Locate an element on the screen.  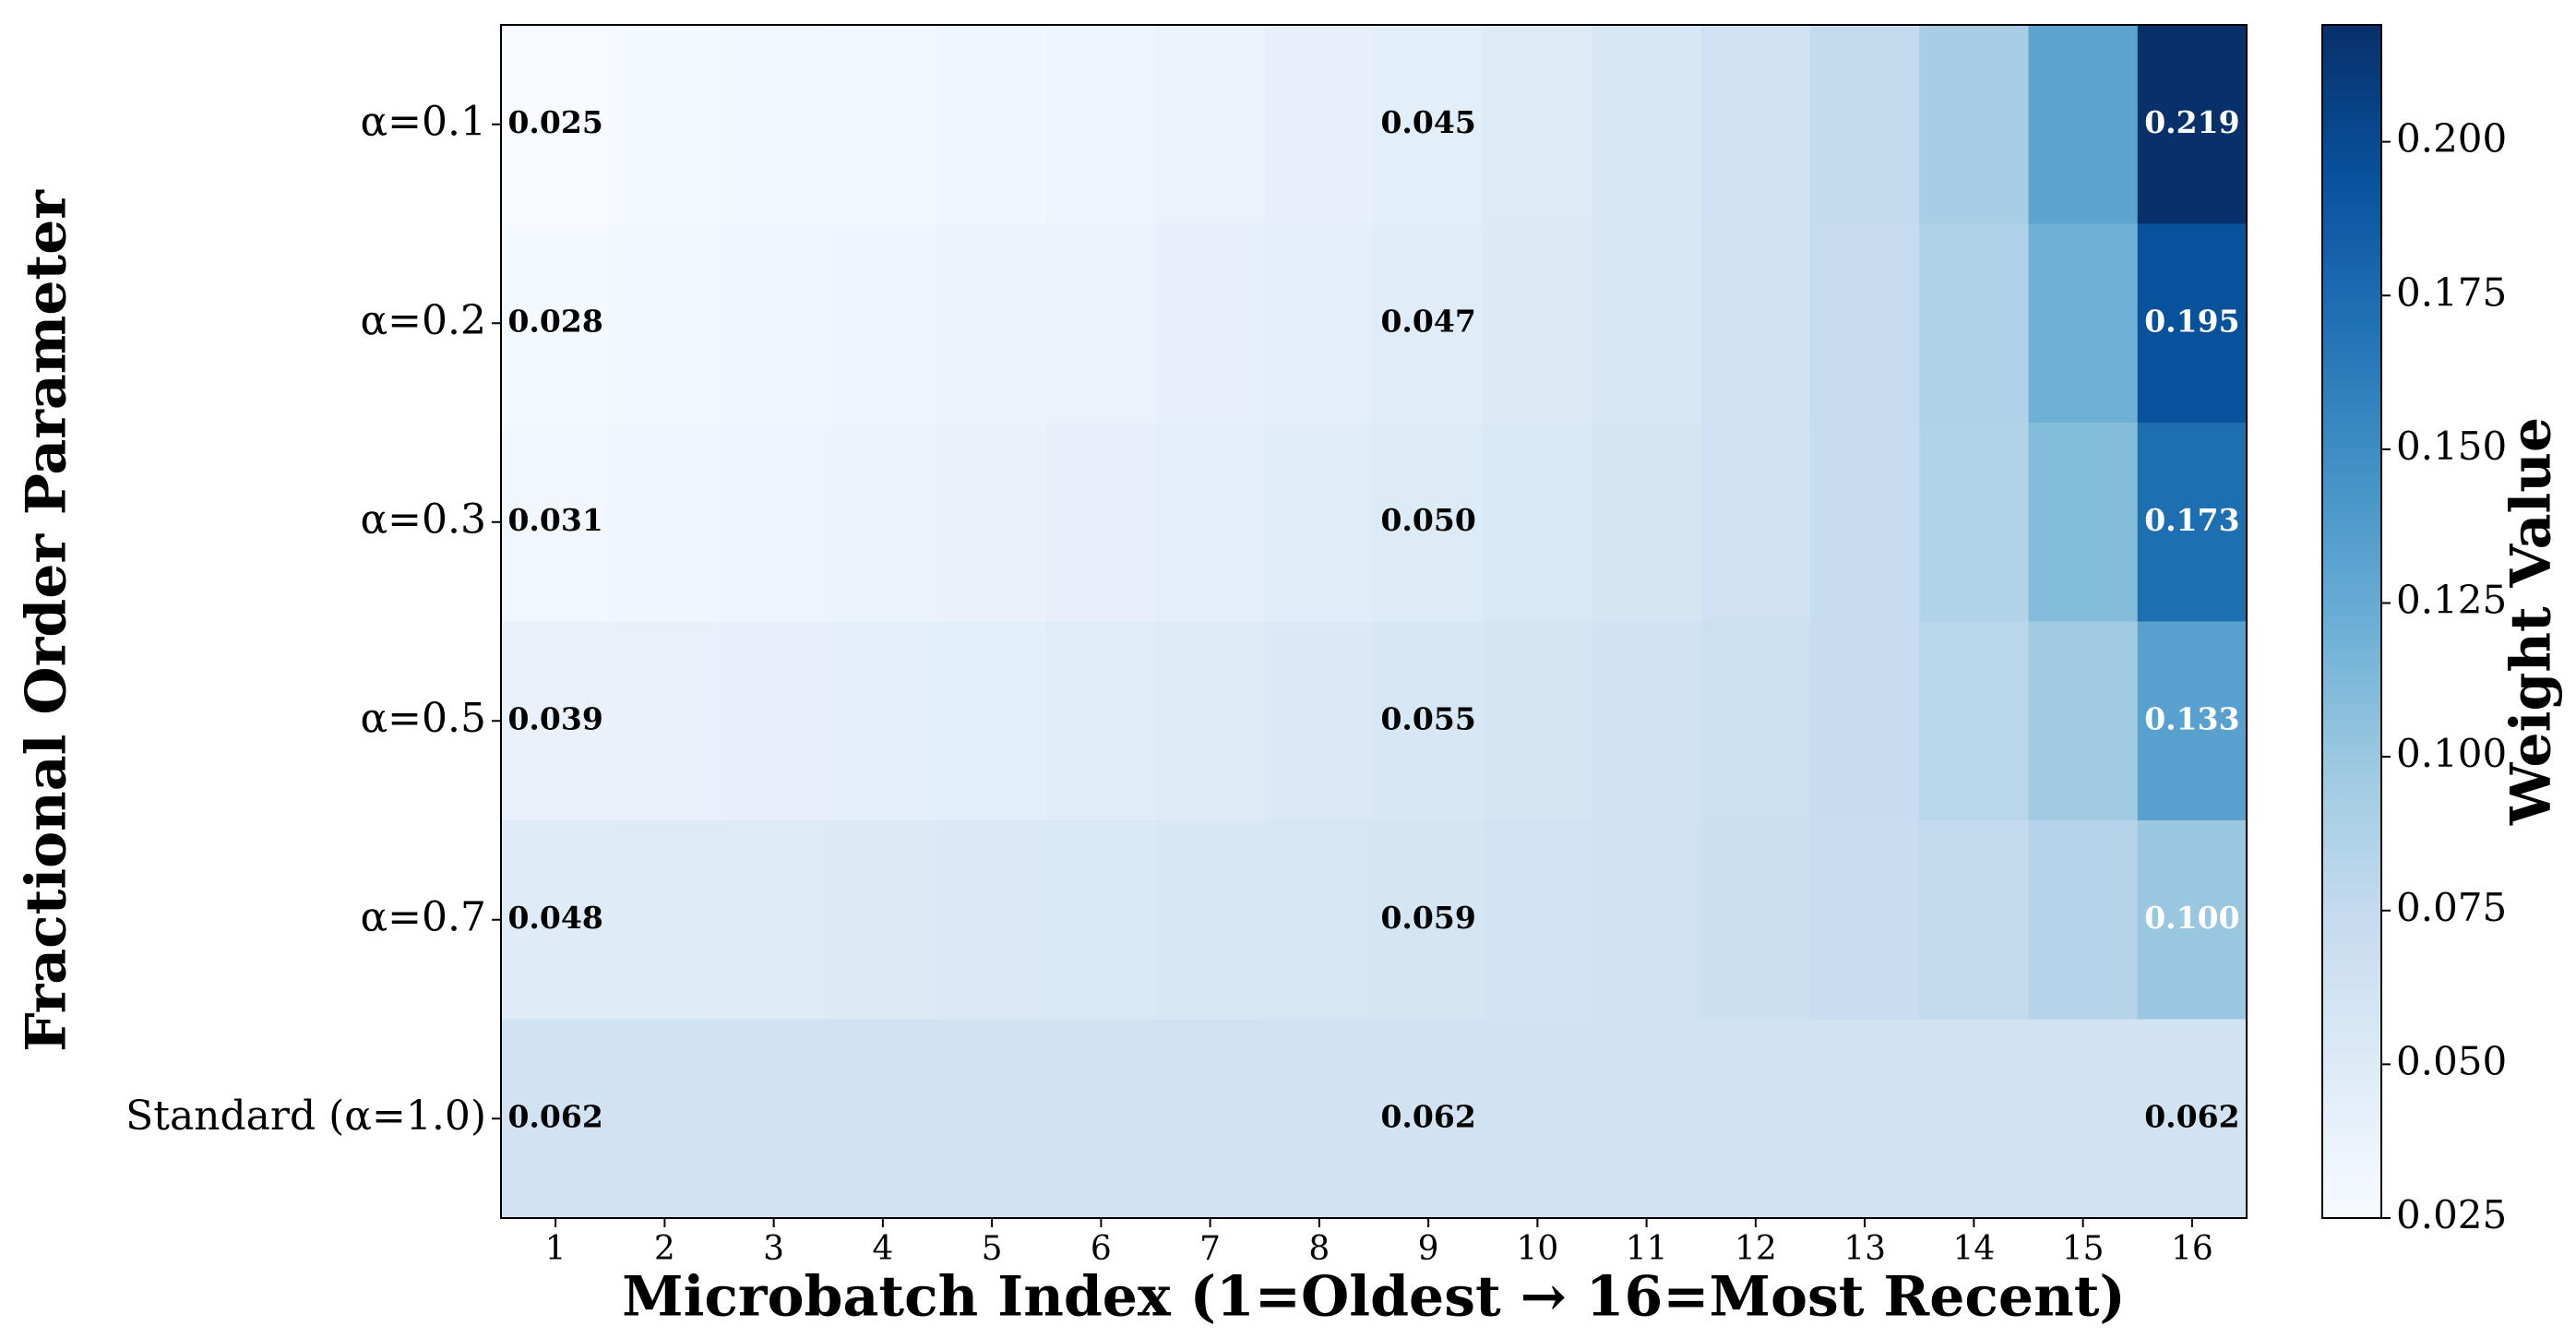
x-tick-label: 1 is located at coordinates (555, 1249).